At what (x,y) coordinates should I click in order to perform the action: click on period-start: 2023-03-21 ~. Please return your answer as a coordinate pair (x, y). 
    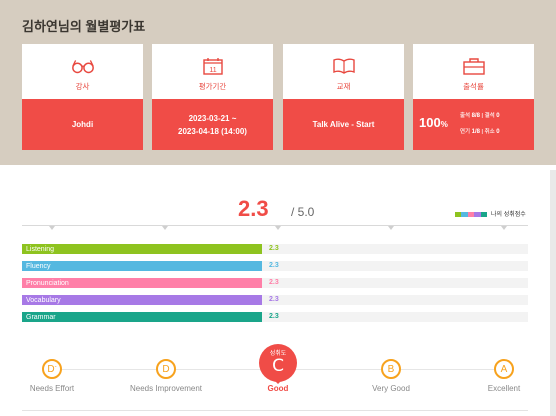
    Looking at the image, I should click on (212, 118).